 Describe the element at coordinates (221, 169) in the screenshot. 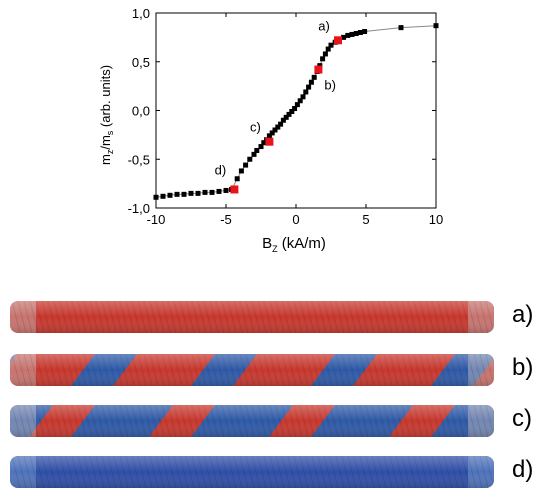

I see `highlight-label: d)` at that location.